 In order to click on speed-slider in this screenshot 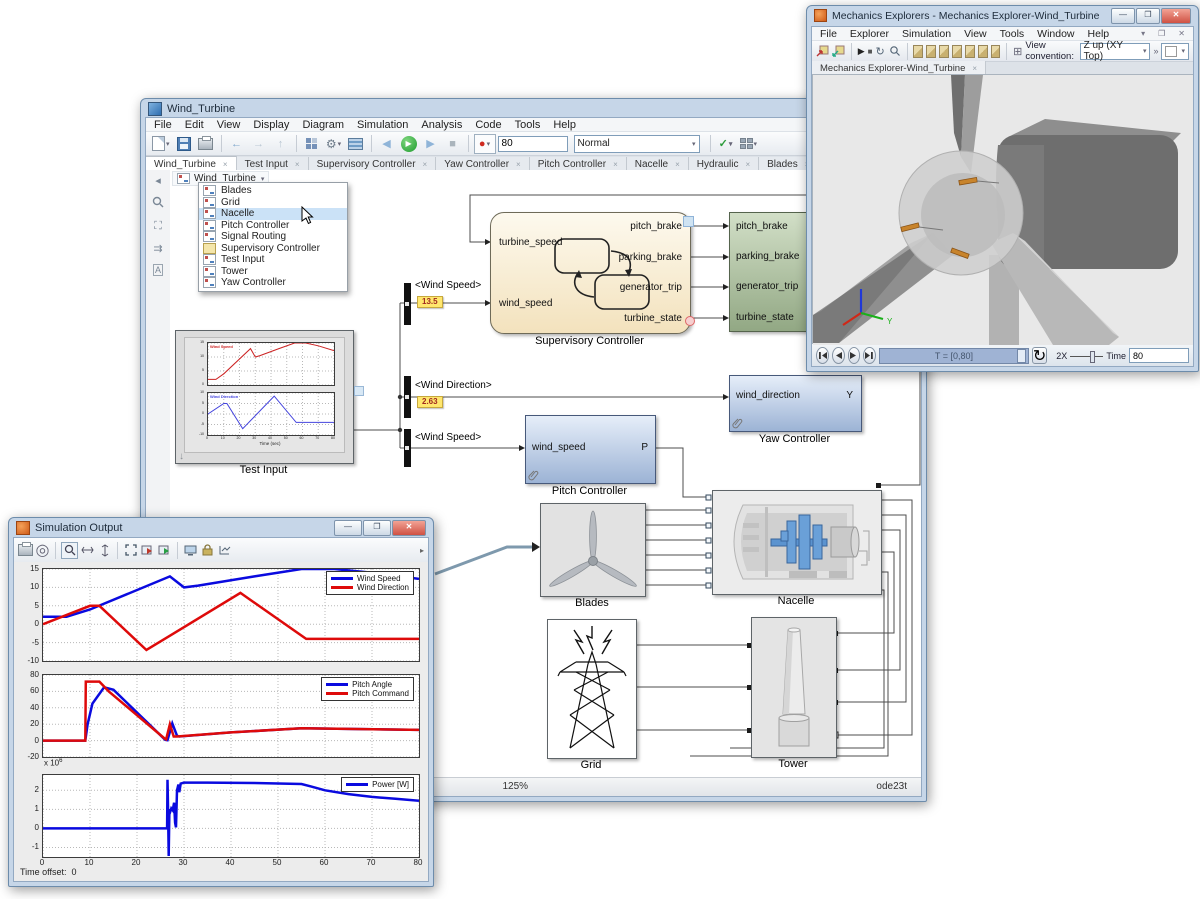, I will do `click(1087, 356)`.